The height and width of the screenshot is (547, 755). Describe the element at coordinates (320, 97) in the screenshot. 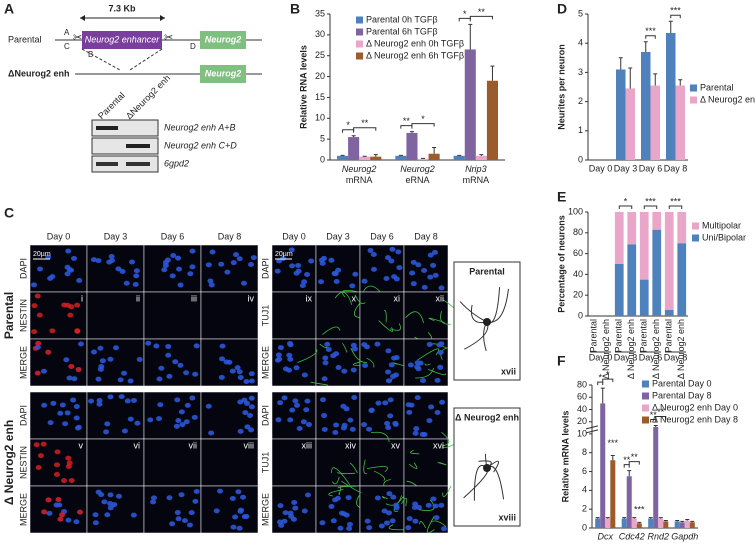

I see `y-tick-label: 15` at that location.